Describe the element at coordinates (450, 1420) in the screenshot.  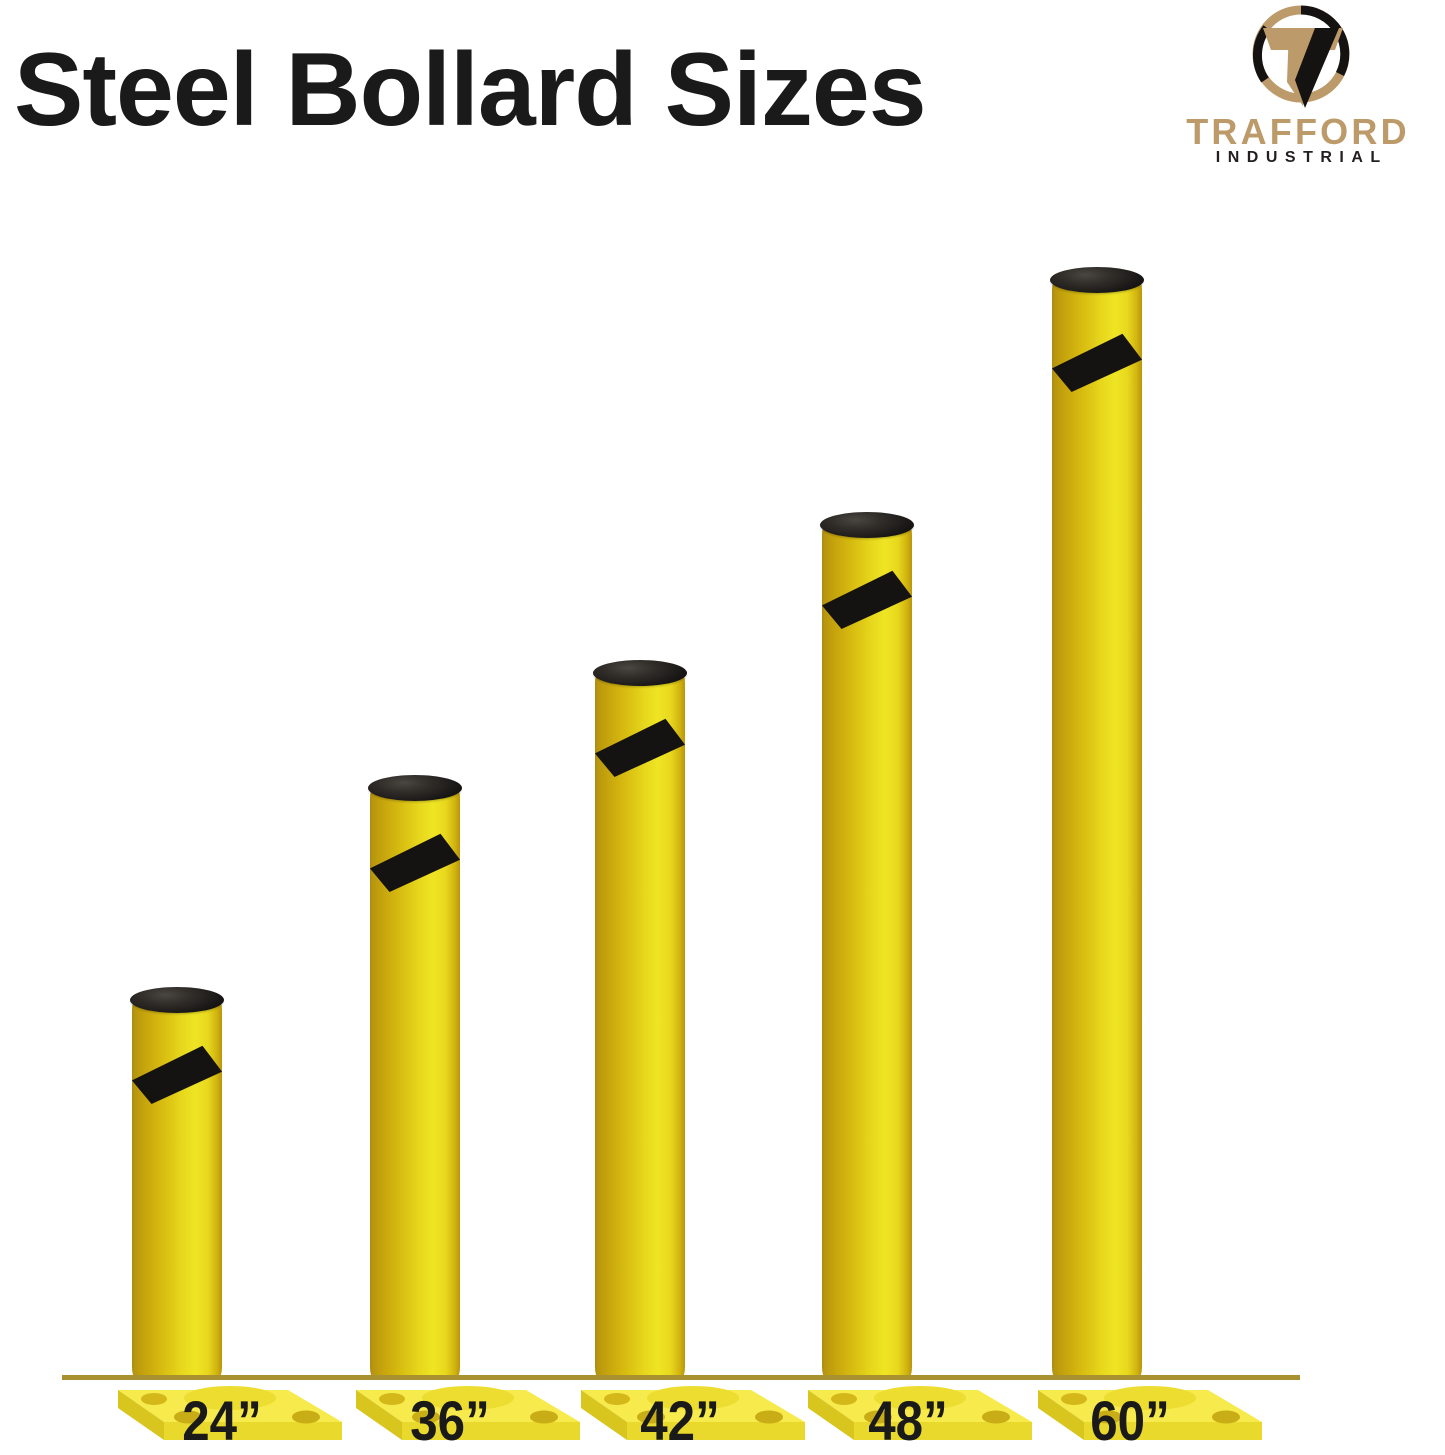
I see `bollard-label-36: 36”` at that location.